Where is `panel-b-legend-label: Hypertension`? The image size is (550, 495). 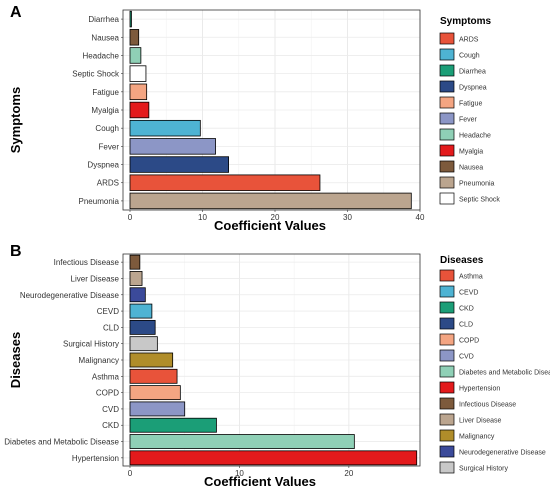 panel-b-legend-label: Hypertension is located at coordinates (479, 389).